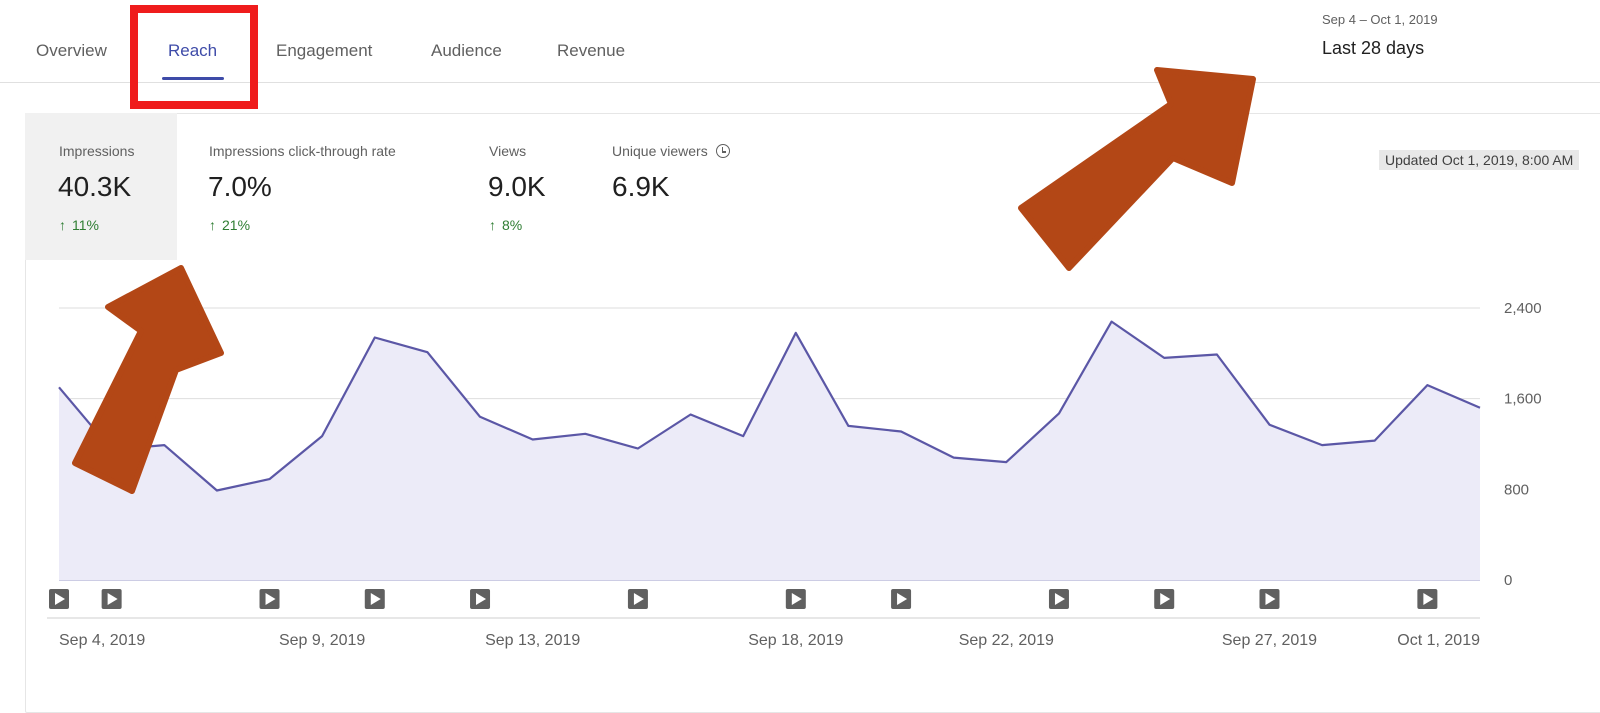 The height and width of the screenshot is (713, 1600). I want to click on metric-change: ↑ 21%, so click(229, 225).